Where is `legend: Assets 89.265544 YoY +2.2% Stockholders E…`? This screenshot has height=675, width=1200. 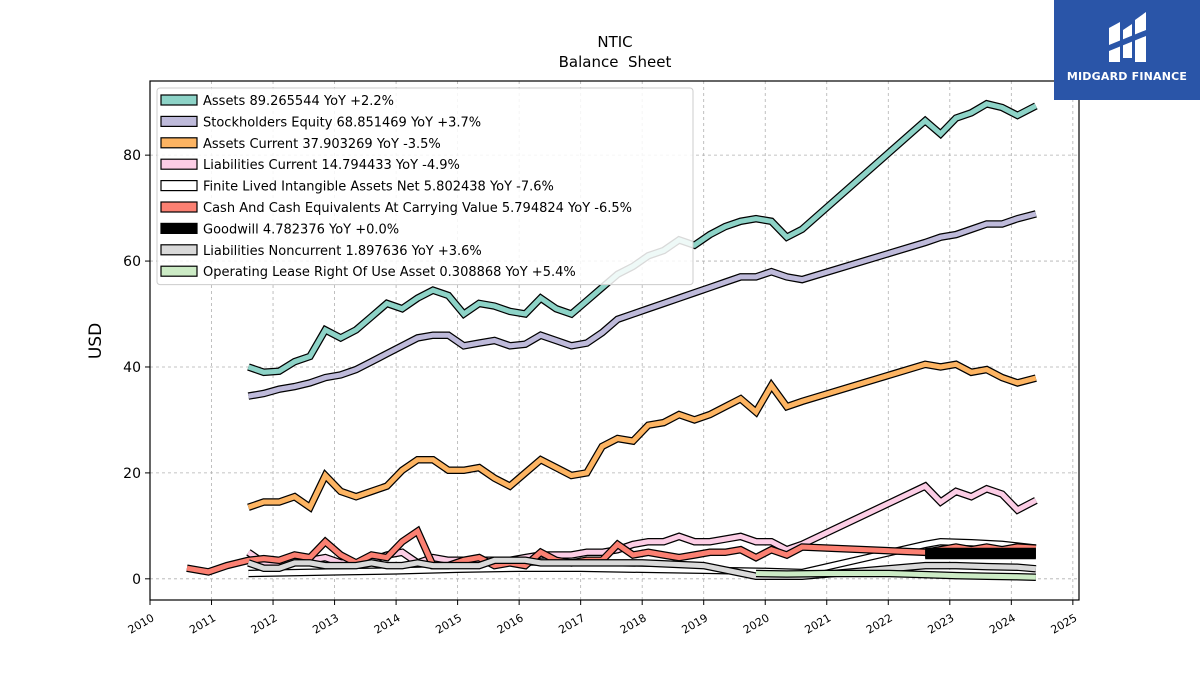 legend: Assets 89.265544 YoY +2.2% Stockholders E… is located at coordinates (425, 186).